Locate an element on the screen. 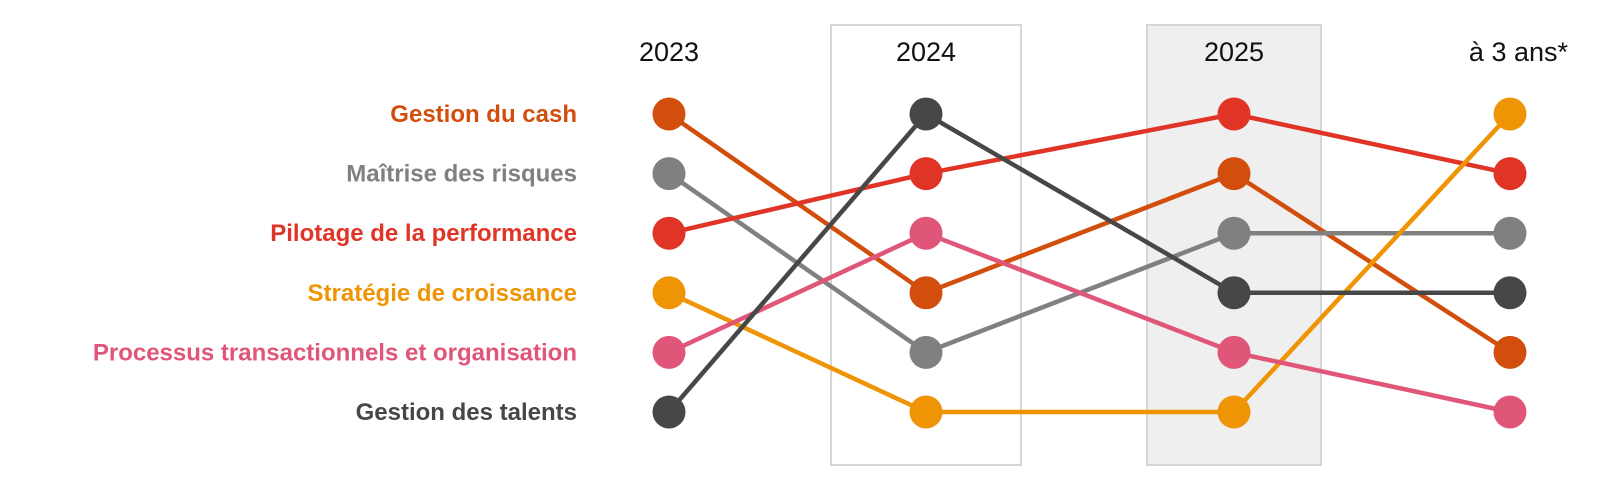  column-labels: 2023 2024 2025 à 3 ans* is located at coordinates (1104, 52).